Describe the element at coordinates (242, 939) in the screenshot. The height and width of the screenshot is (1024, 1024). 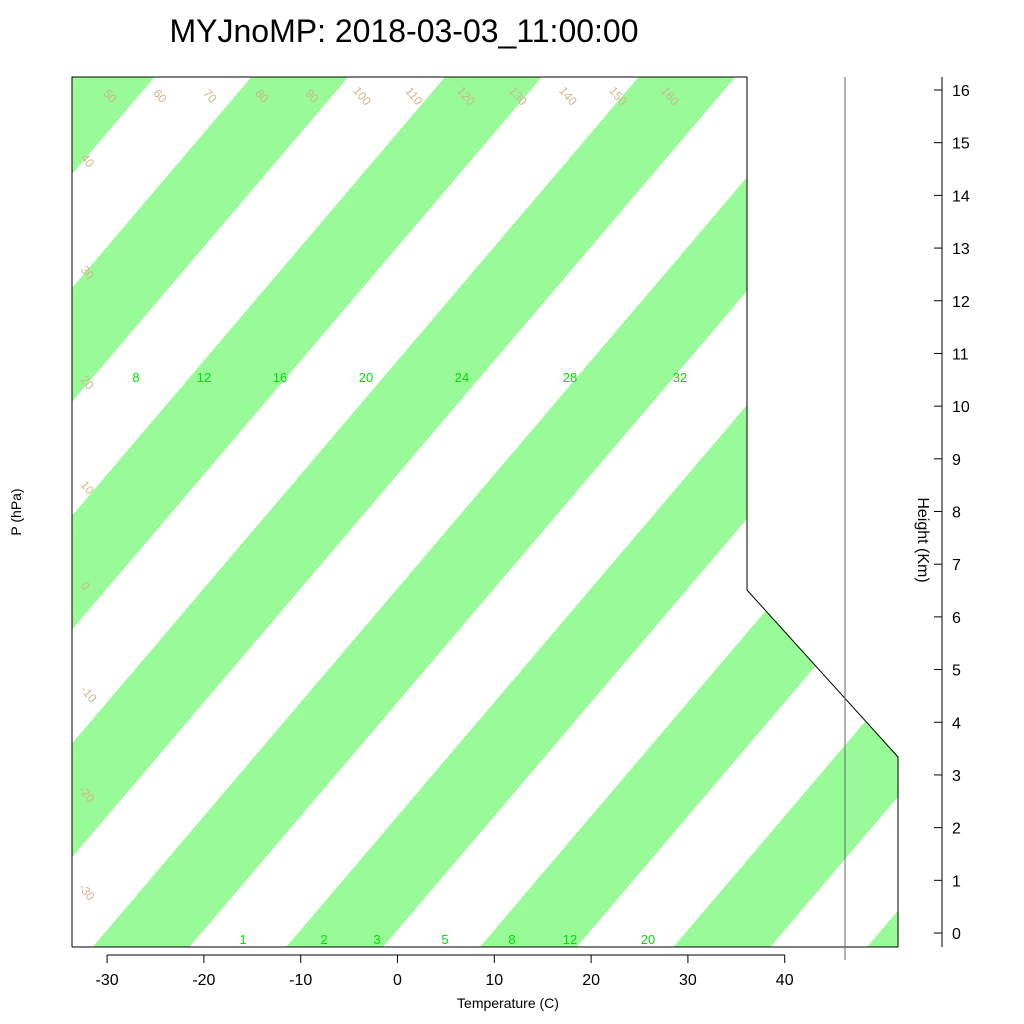
I see `mixing-ratio-label: 1` at that location.